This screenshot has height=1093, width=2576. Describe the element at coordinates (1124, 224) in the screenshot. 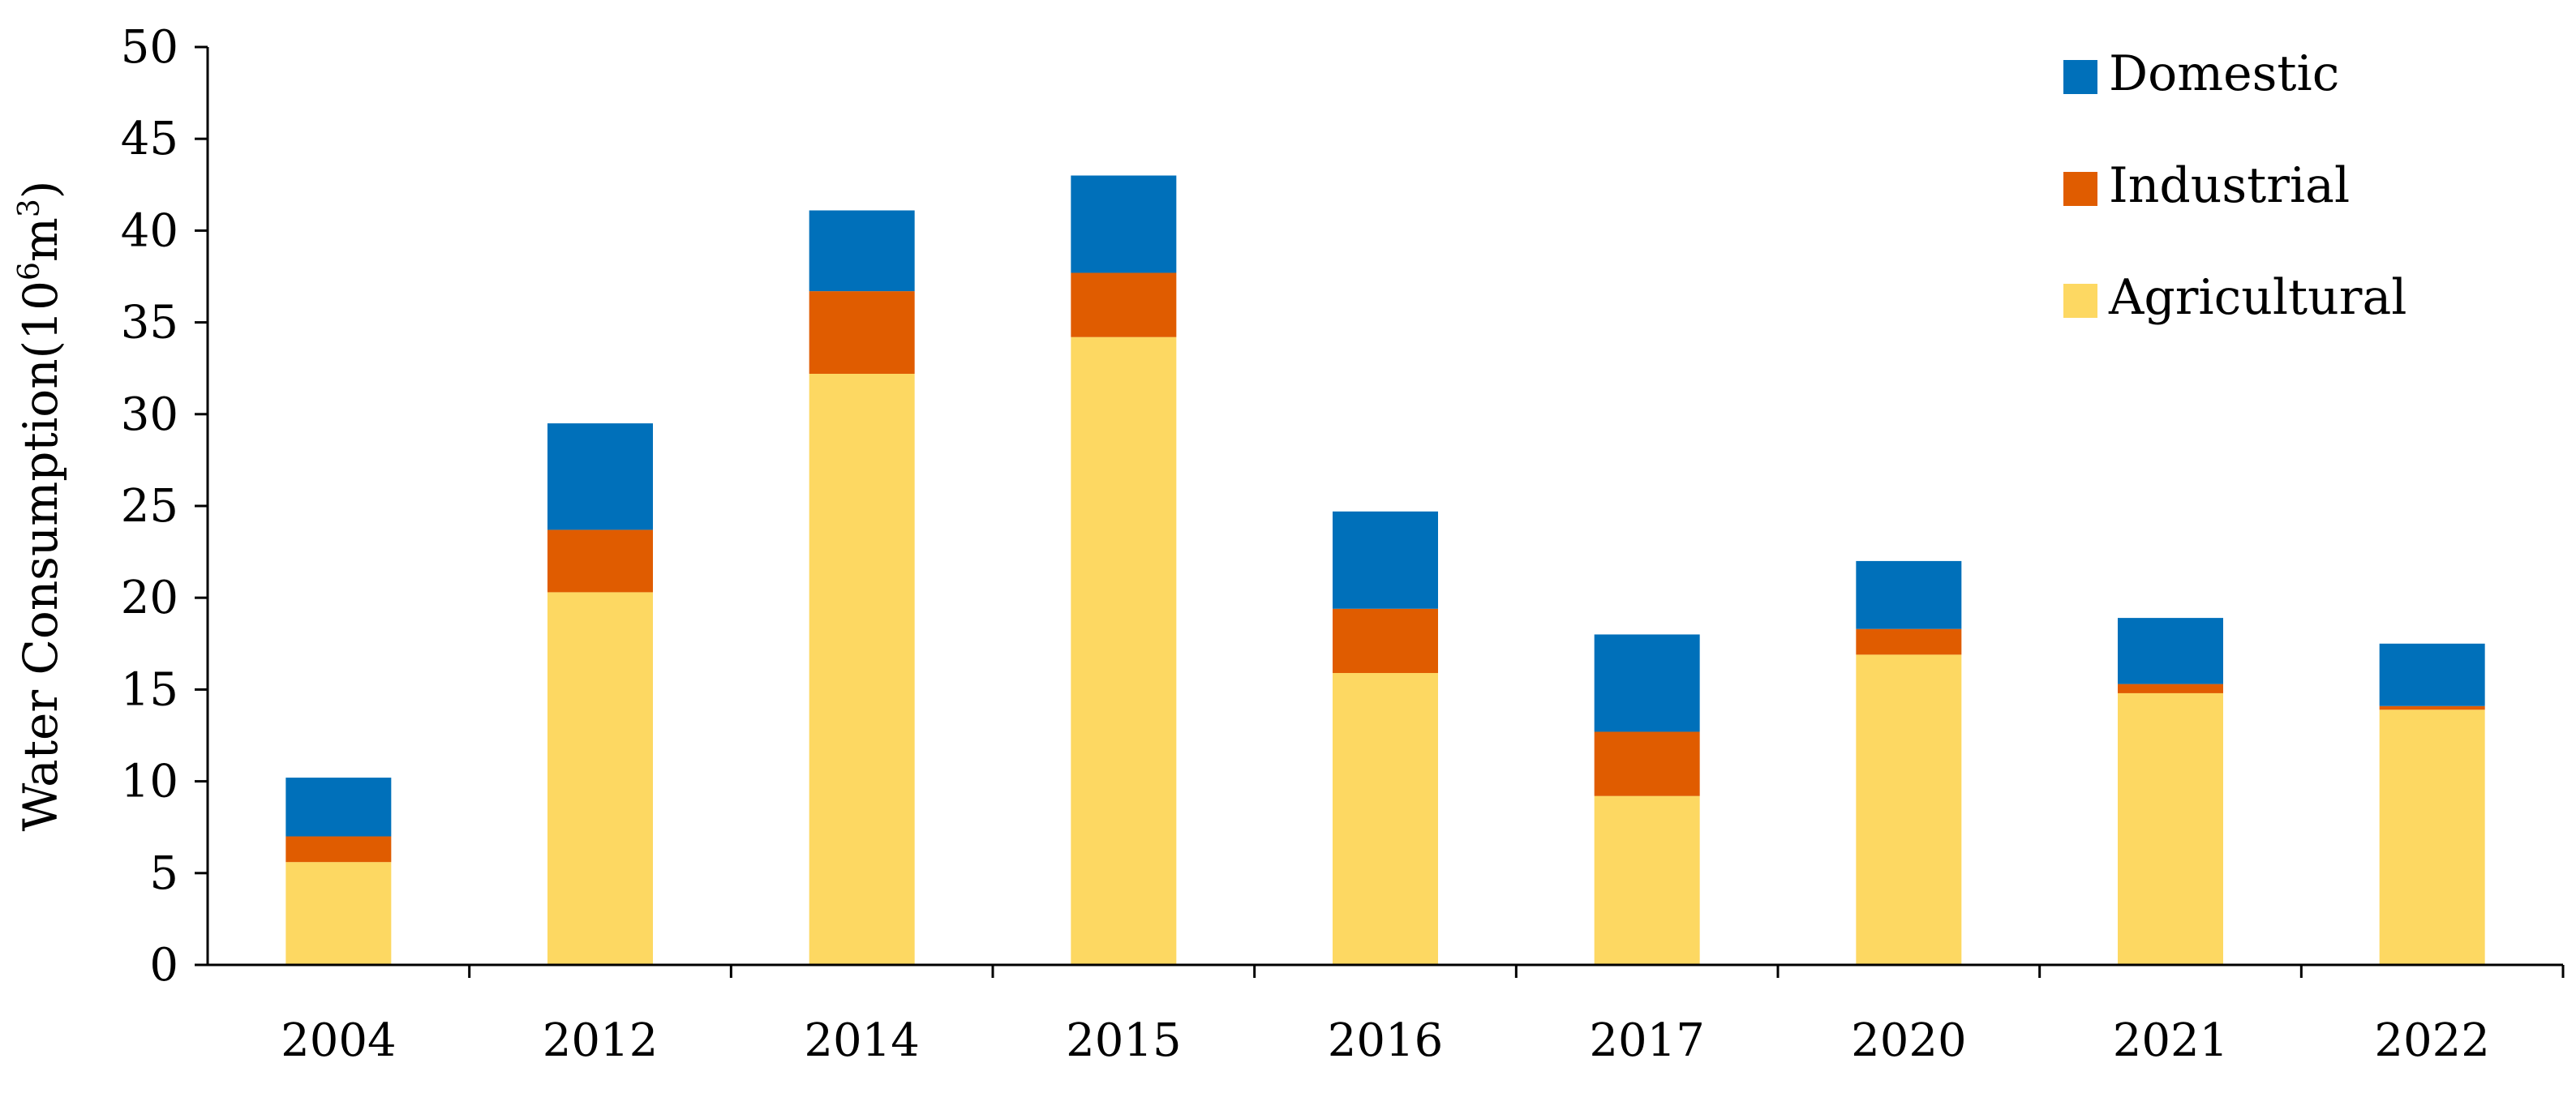

I see `bar-domestic-2015` at that location.